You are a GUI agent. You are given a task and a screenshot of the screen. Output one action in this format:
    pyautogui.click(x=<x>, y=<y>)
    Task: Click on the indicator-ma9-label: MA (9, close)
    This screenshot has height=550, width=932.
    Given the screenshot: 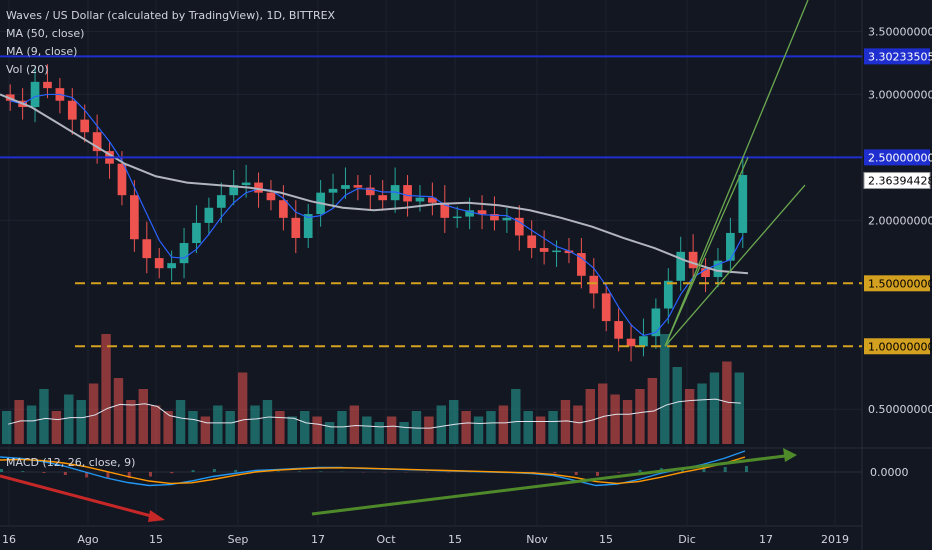 What is the action you would take?
    pyautogui.click(x=42, y=51)
    